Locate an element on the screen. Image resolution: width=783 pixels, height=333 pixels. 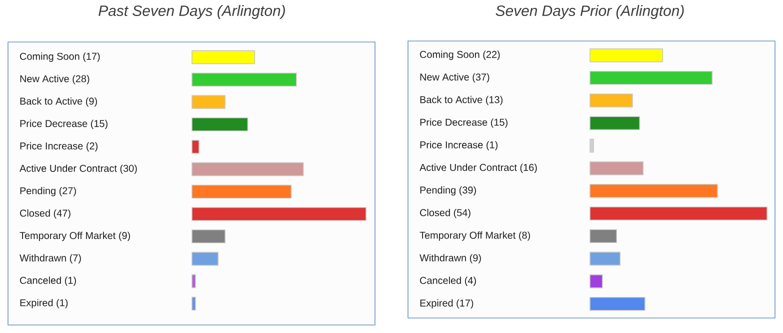
y-tick-label: New Active (28) is located at coordinates (55, 79).